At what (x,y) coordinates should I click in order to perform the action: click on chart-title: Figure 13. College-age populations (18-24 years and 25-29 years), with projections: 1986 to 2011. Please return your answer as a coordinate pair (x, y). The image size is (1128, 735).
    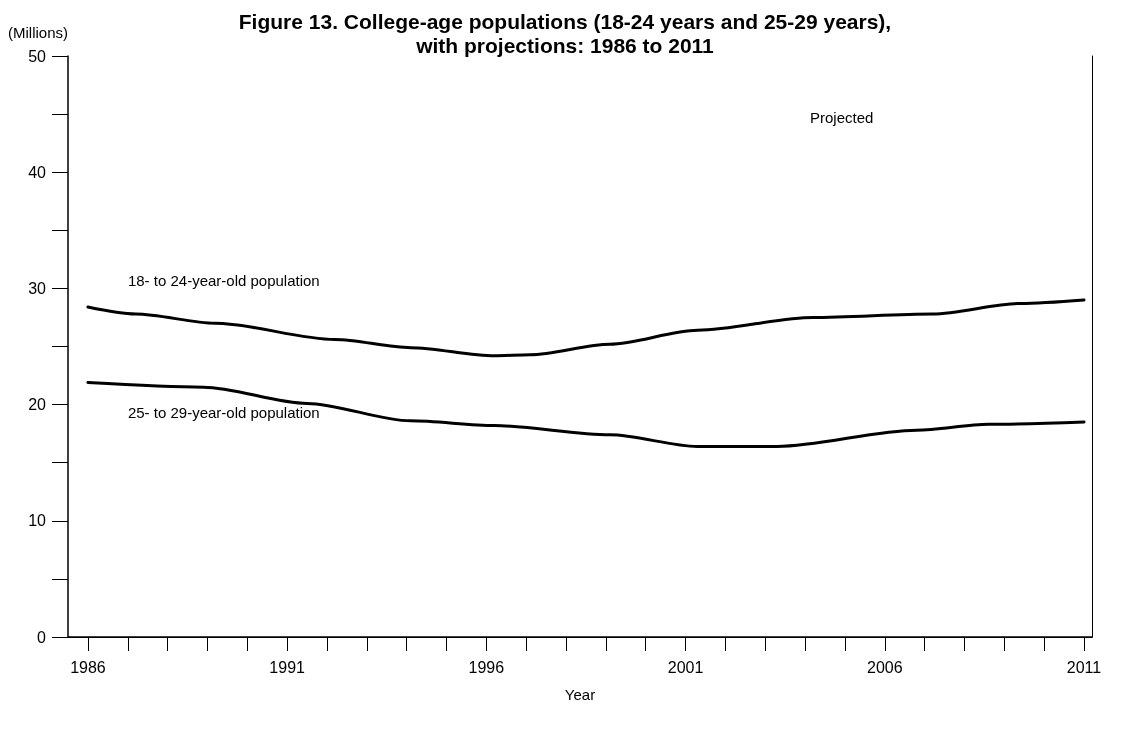
    Looking at the image, I should click on (565, 33).